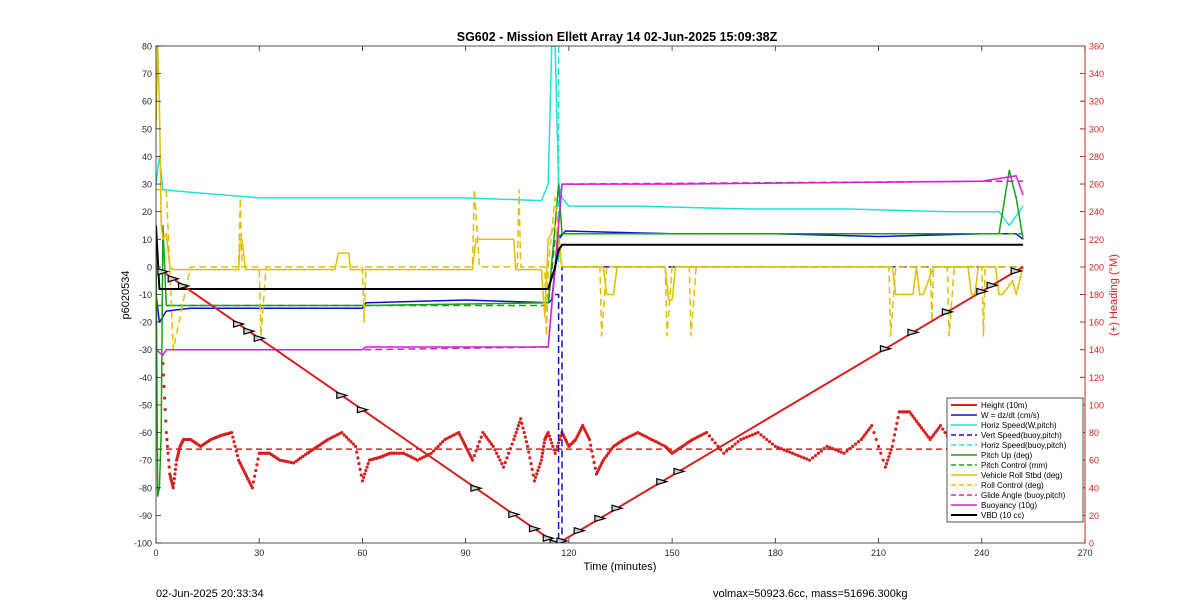  I want to click on y-tick-label: 0, so click(149, 267).